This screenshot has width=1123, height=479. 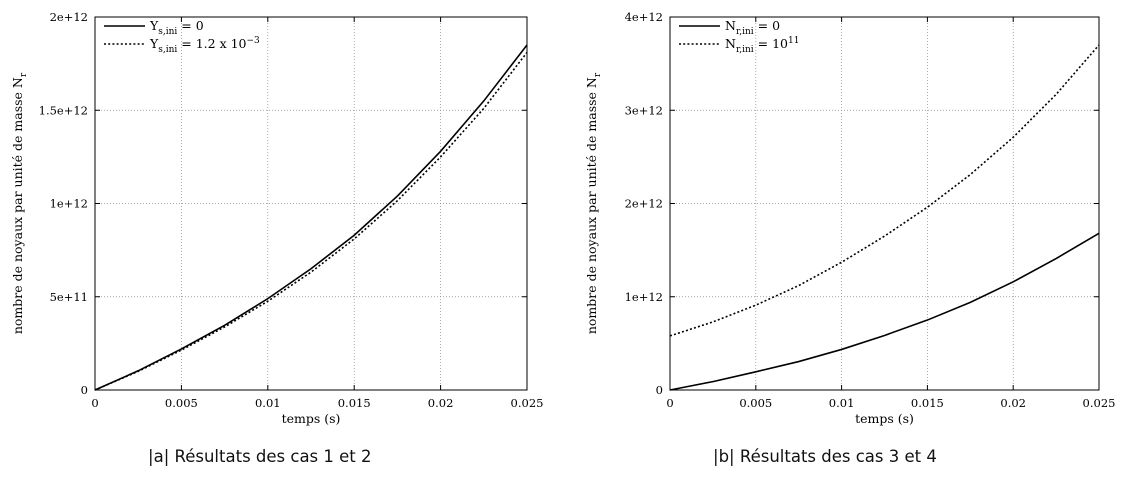 I want to click on caption-b-letter: b, so click(x=724, y=456).